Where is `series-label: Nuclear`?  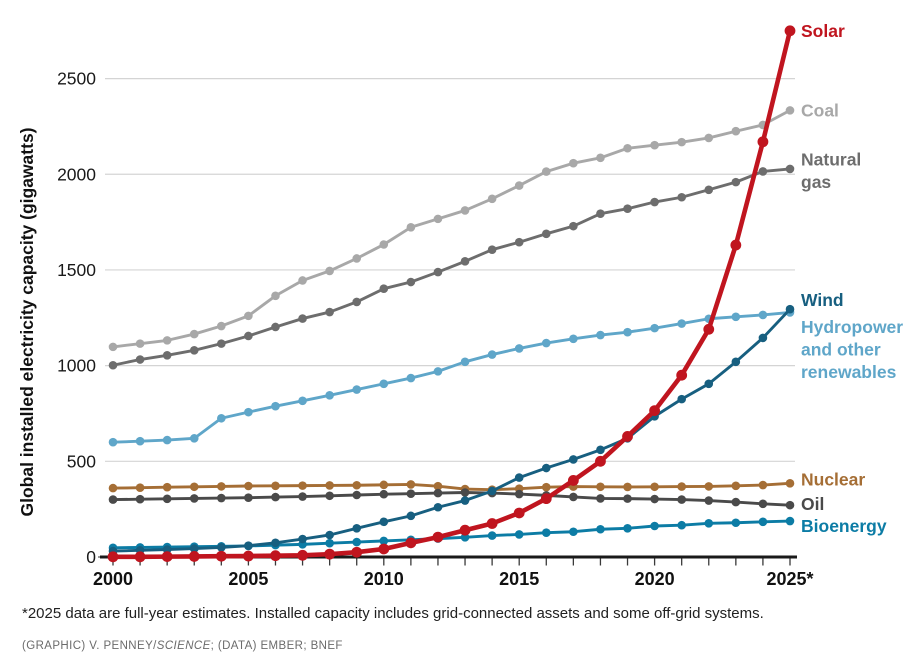
series-label: Nuclear is located at coordinates (833, 479).